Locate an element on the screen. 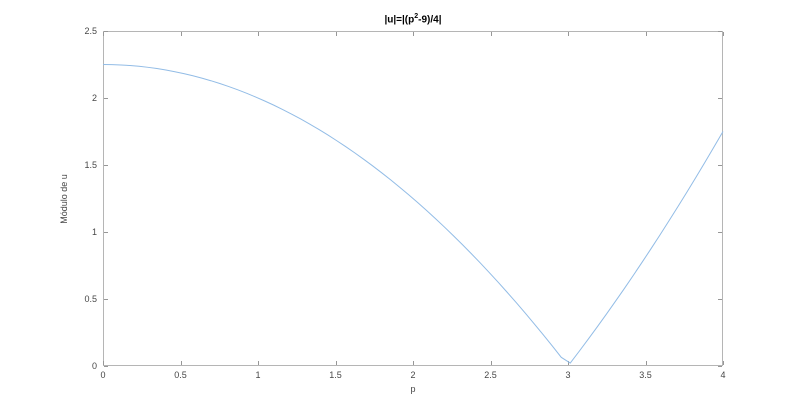 The width and height of the screenshot is (800, 411). chart-title-sup: 2 is located at coordinates (416, 16).